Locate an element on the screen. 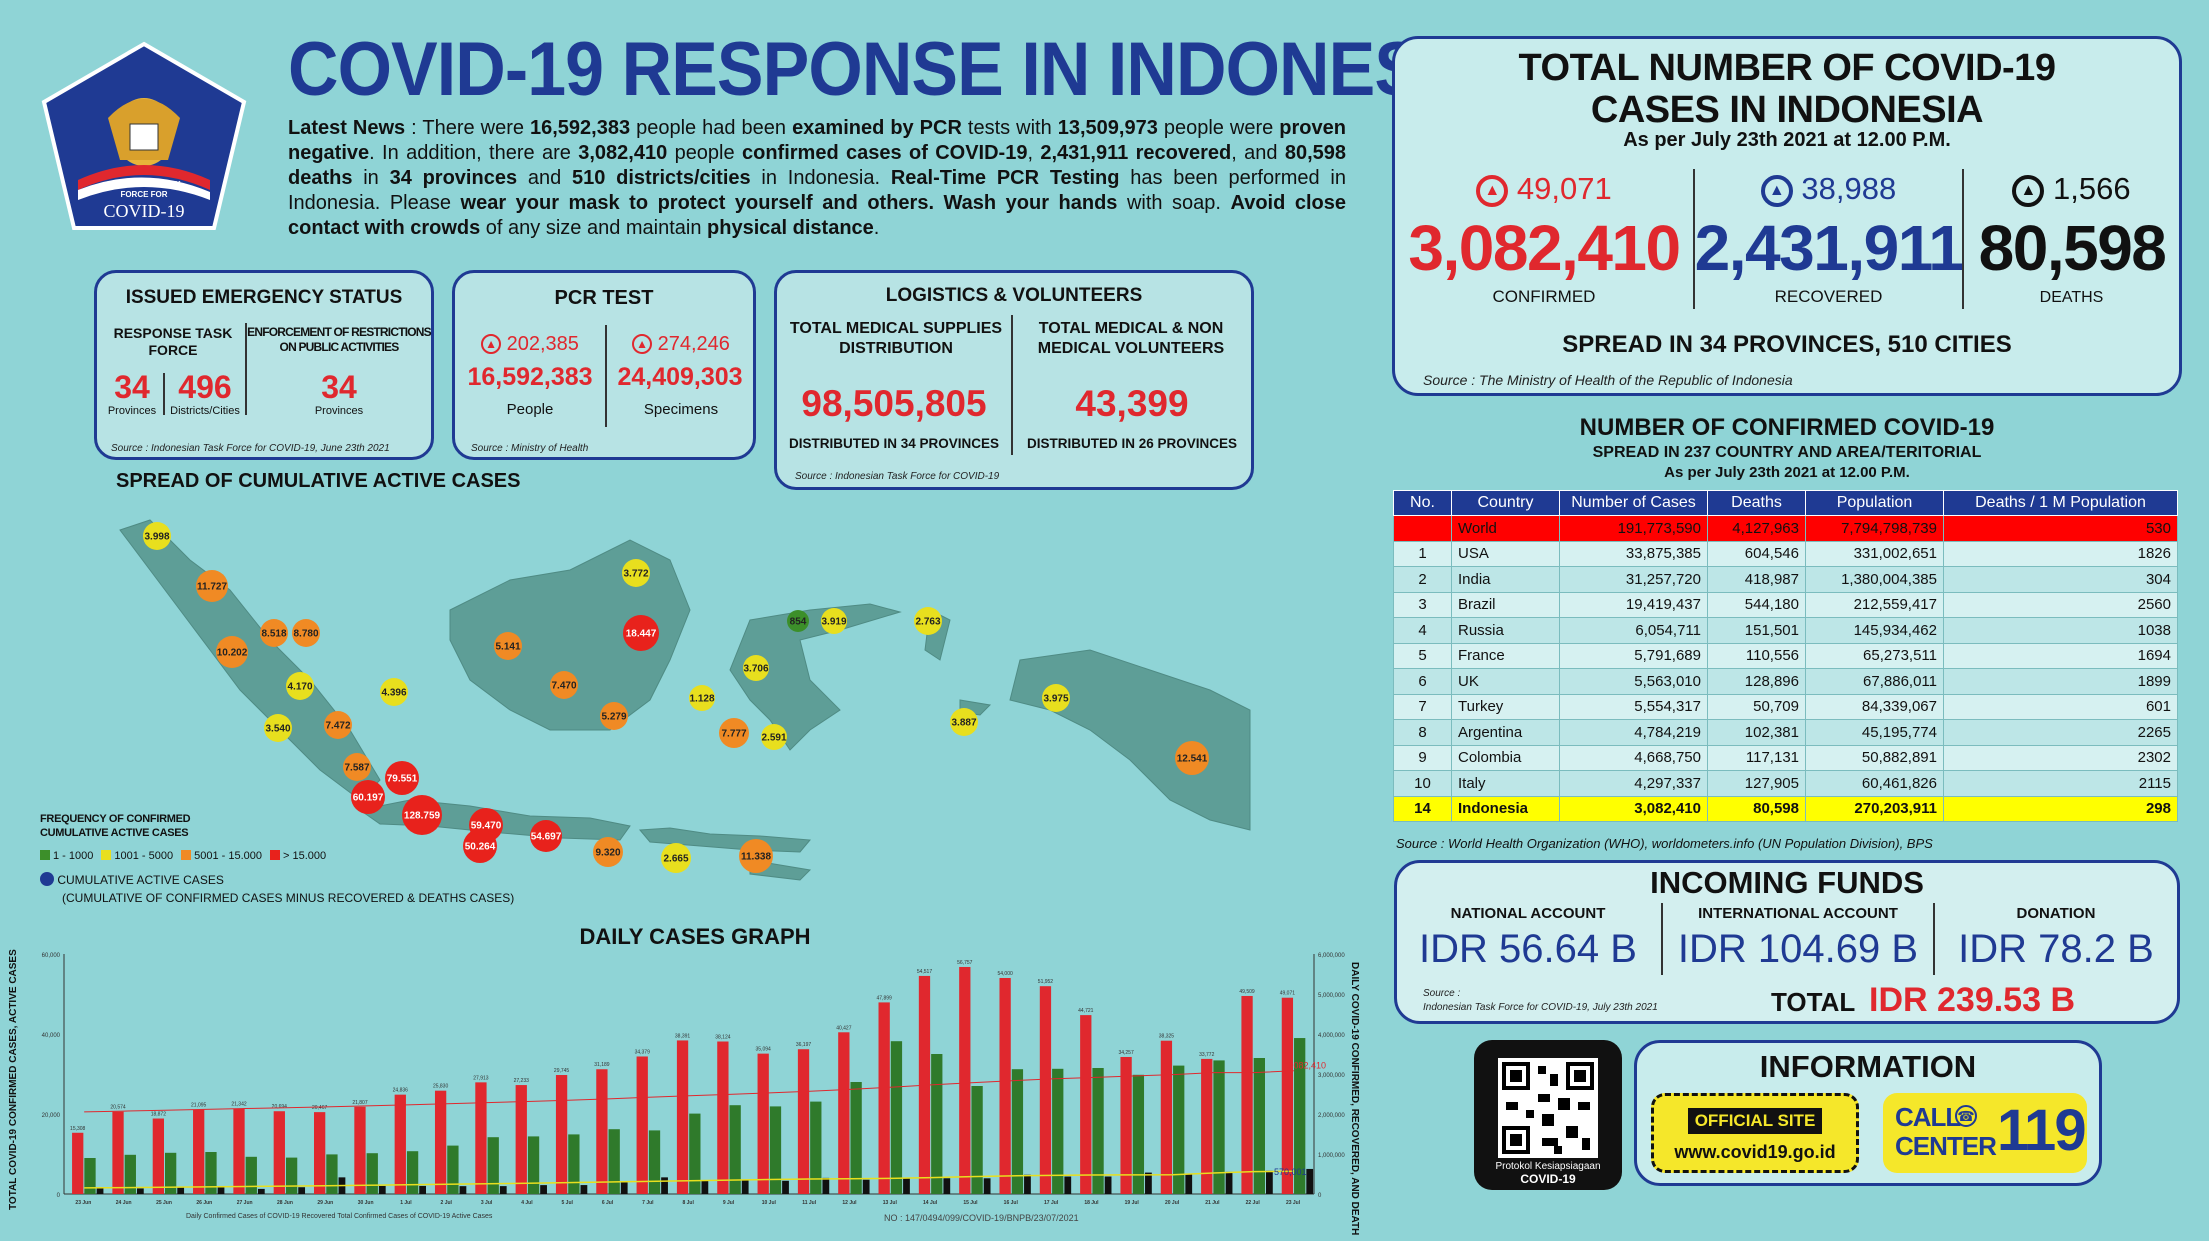 This screenshot has height=1241, width=2209. table-row: 8 Argentina 4,784,219 102,381 45,195,774 2265 is located at coordinates (1785, 732).